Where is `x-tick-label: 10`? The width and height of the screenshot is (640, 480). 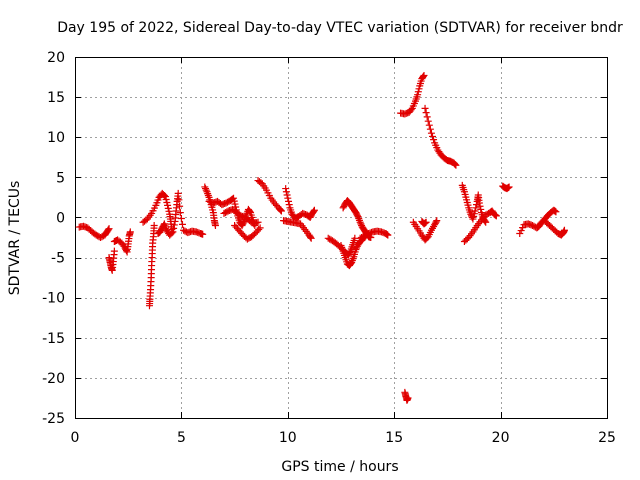
x-tick-label: 10 is located at coordinates (288, 438).